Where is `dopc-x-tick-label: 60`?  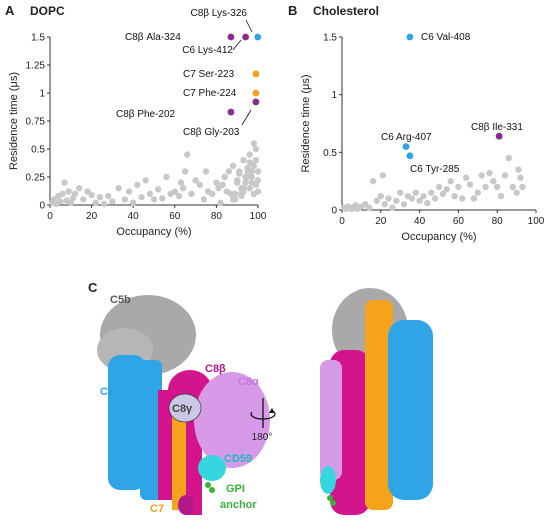
dopc-x-tick-label: 60 is located at coordinates (175, 216).